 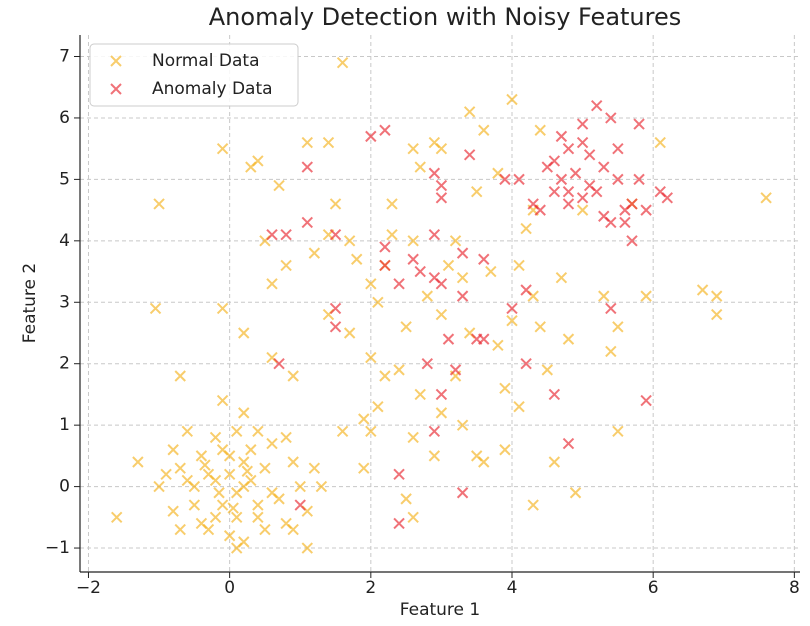 What do you see at coordinates (229, 588) in the screenshot?
I see `x-tick-label: 0` at bounding box center [229, 588].